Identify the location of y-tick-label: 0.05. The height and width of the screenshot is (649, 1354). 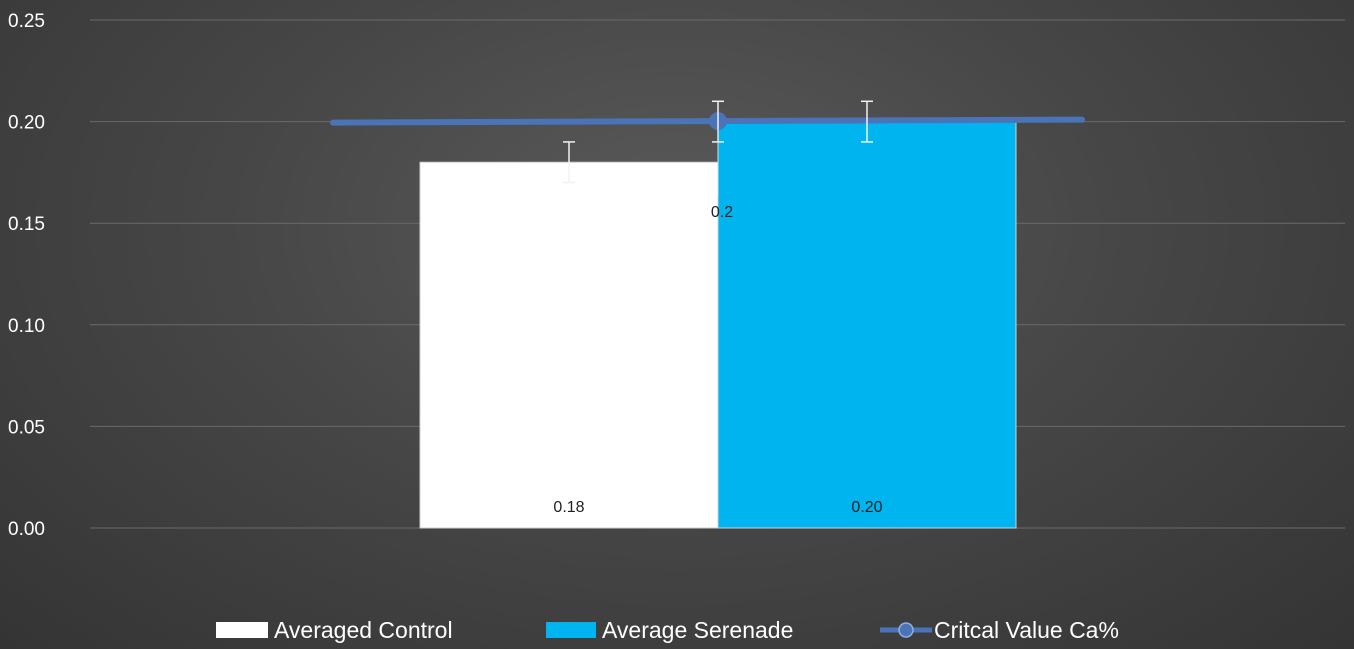
(26, 427).